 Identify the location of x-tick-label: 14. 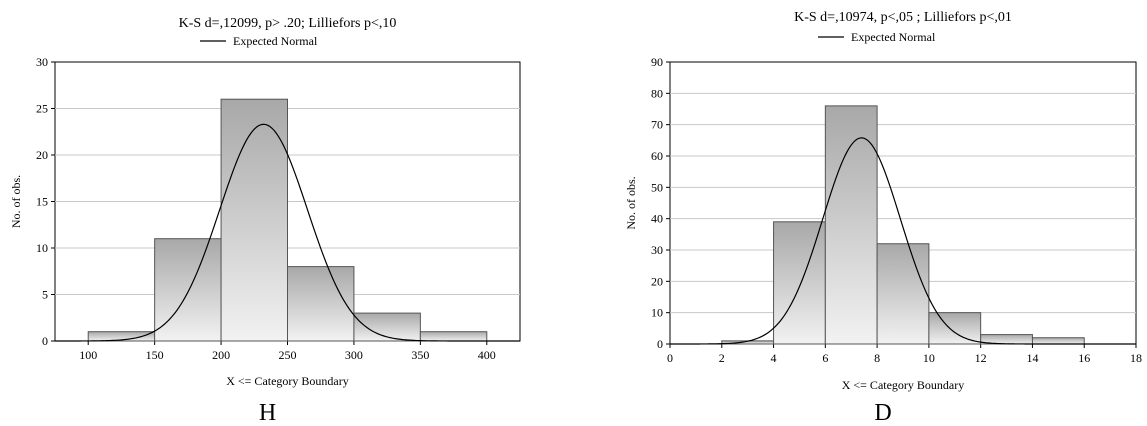
(1032, 358).